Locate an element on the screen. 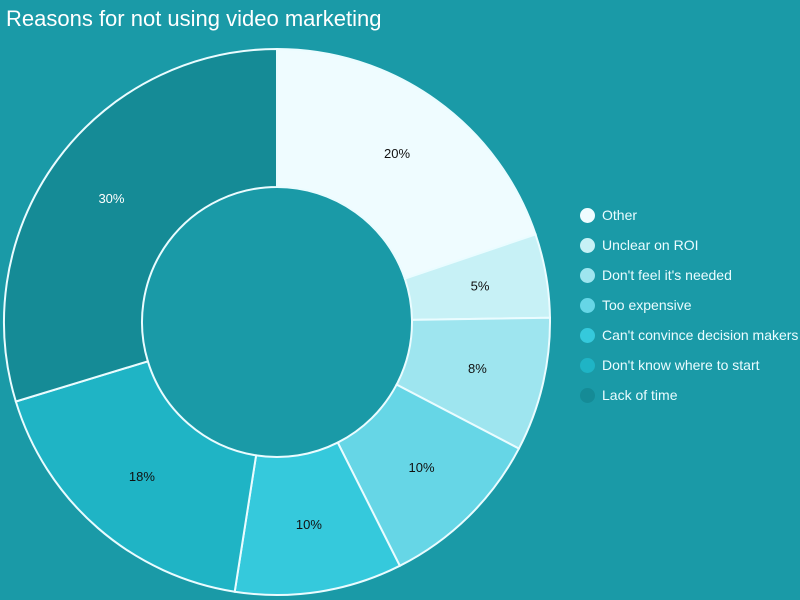 The height and width of the screenshot is (600, 800). legend-label: Don't know where to start is located at coordinates (681, 365).